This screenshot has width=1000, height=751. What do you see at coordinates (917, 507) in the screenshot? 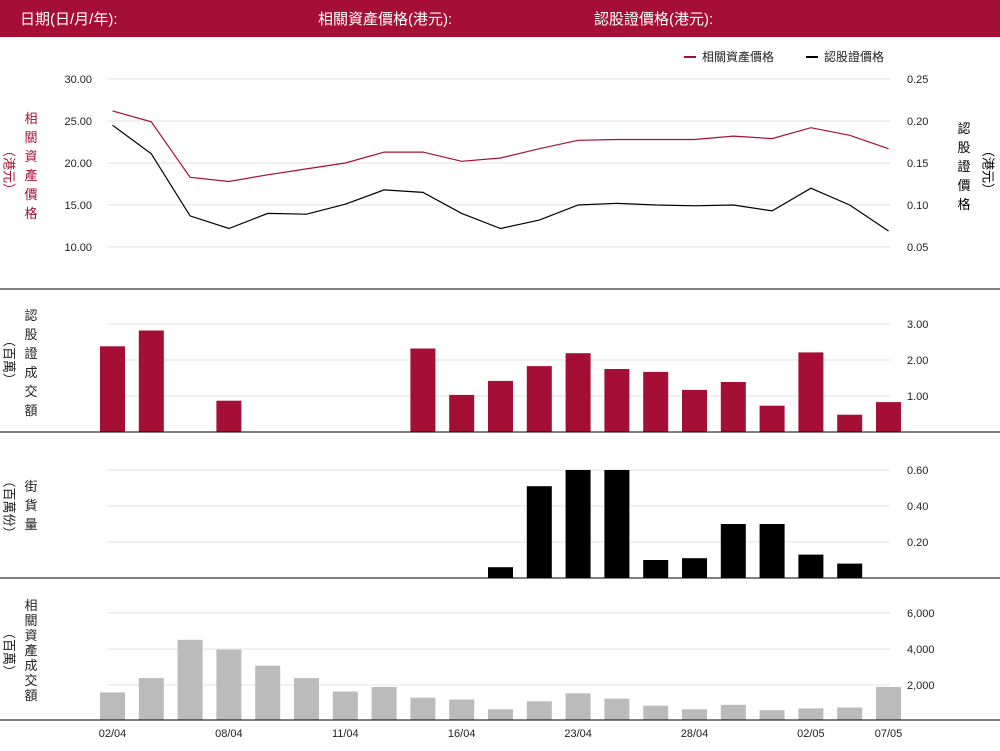
I see `outstanding-tick: 0.40` at bounding box center [917, 507].